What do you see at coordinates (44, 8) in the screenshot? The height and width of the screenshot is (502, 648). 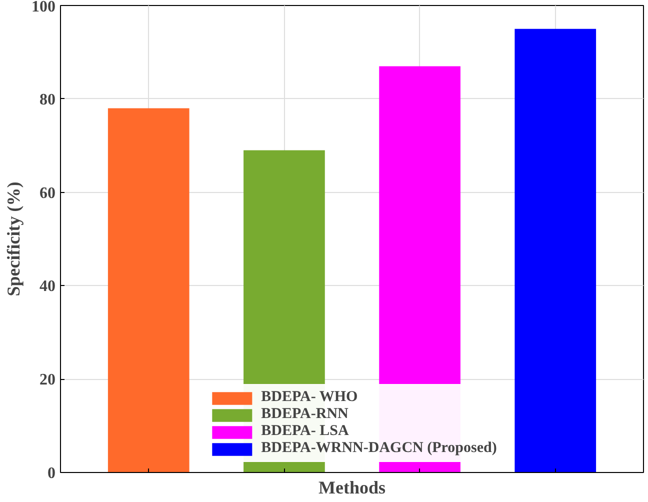 I see `y-tick-label: 100` at bounding box center [44, 8].